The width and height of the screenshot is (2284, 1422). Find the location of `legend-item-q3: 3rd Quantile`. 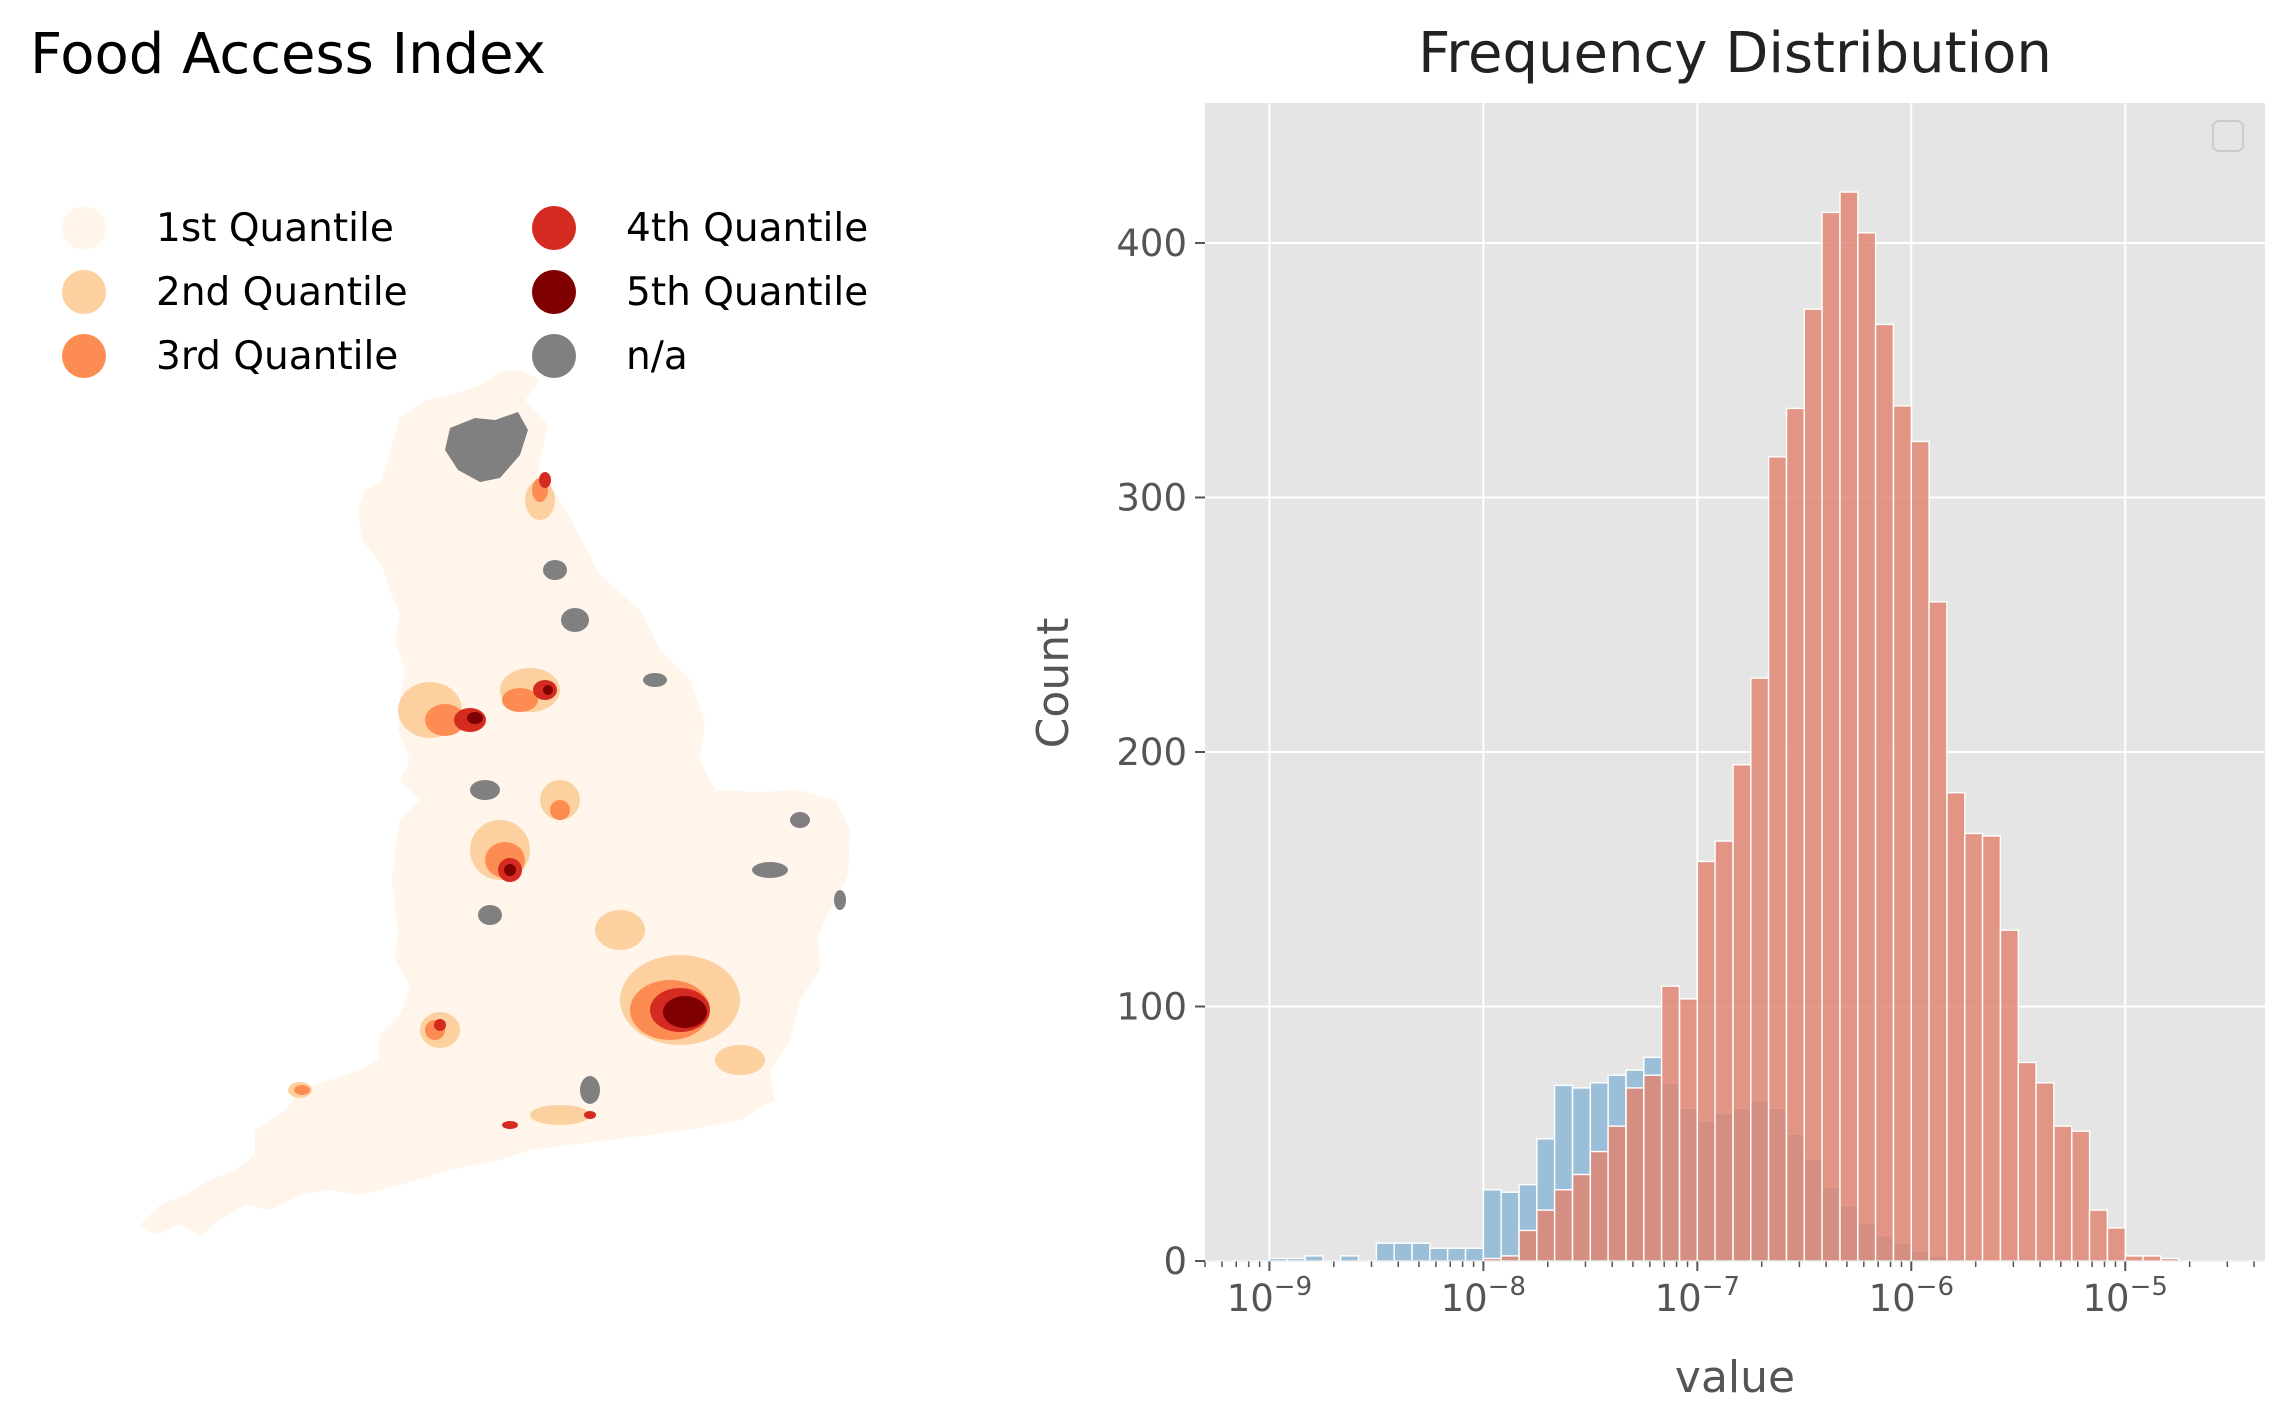

legend-item-q3: 3rd Quantile is located at coordinates (230, 356).